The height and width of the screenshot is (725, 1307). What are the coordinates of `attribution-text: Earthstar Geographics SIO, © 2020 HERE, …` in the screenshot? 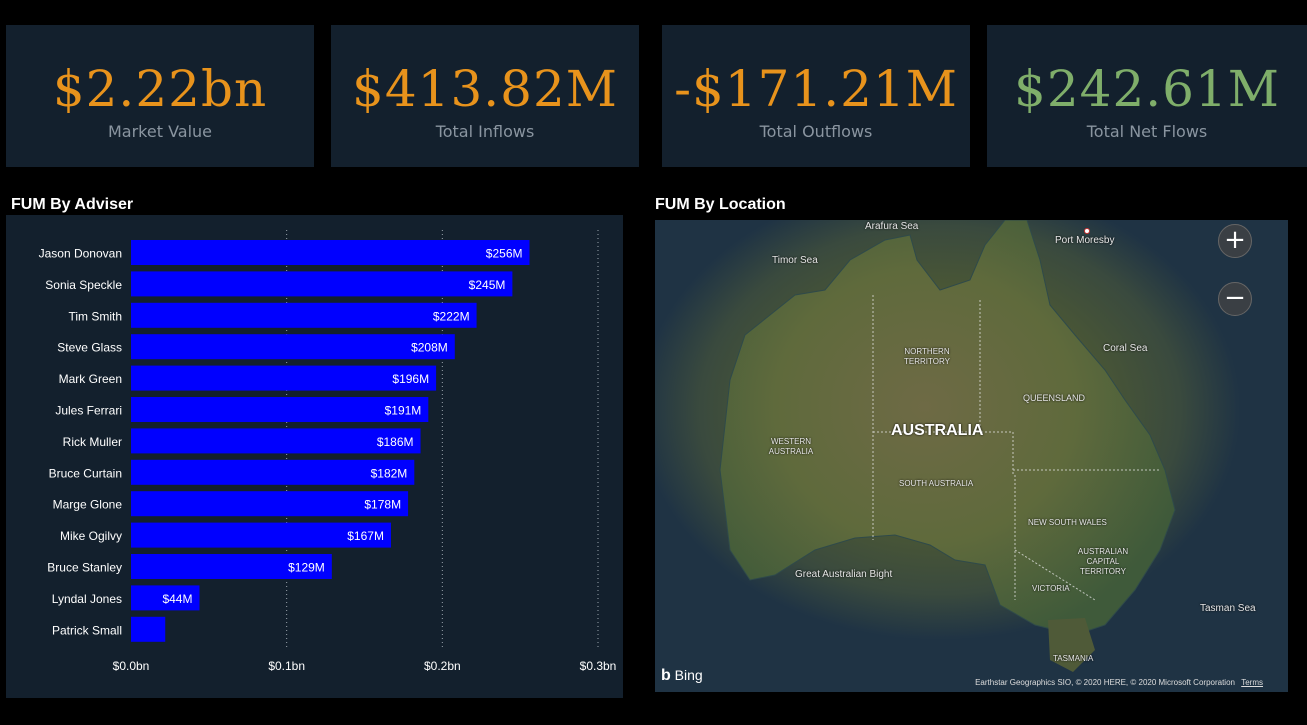 It's located at (1105, 682).